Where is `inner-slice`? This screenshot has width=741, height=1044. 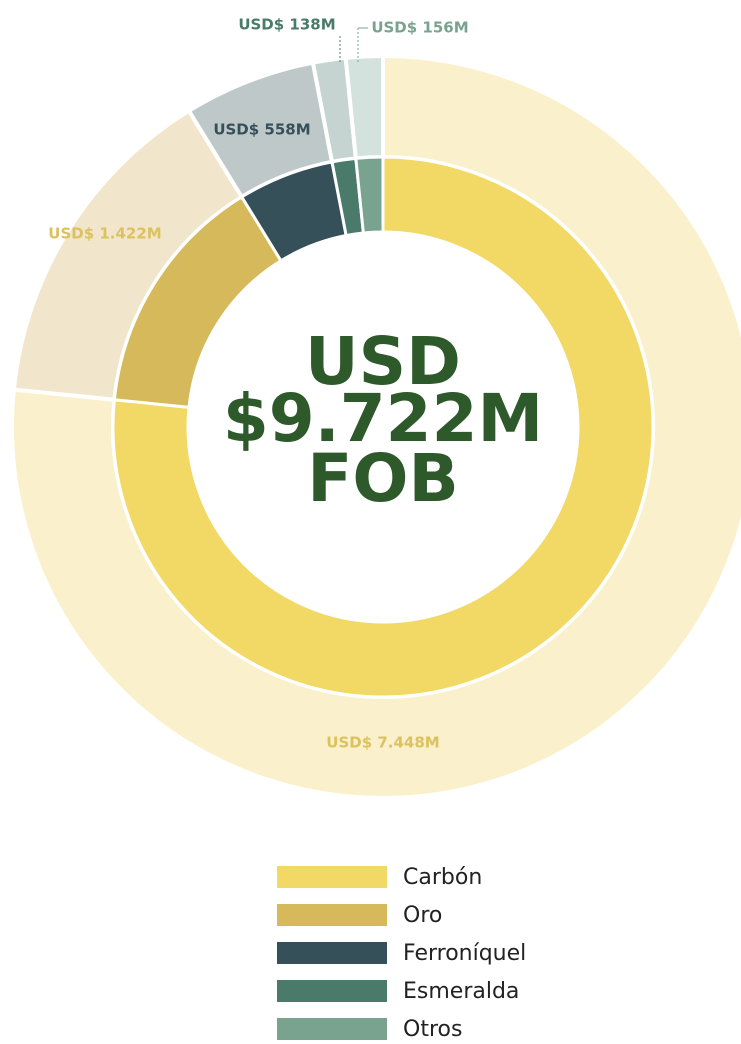
inner-slice is located at coordinates (369, 195).